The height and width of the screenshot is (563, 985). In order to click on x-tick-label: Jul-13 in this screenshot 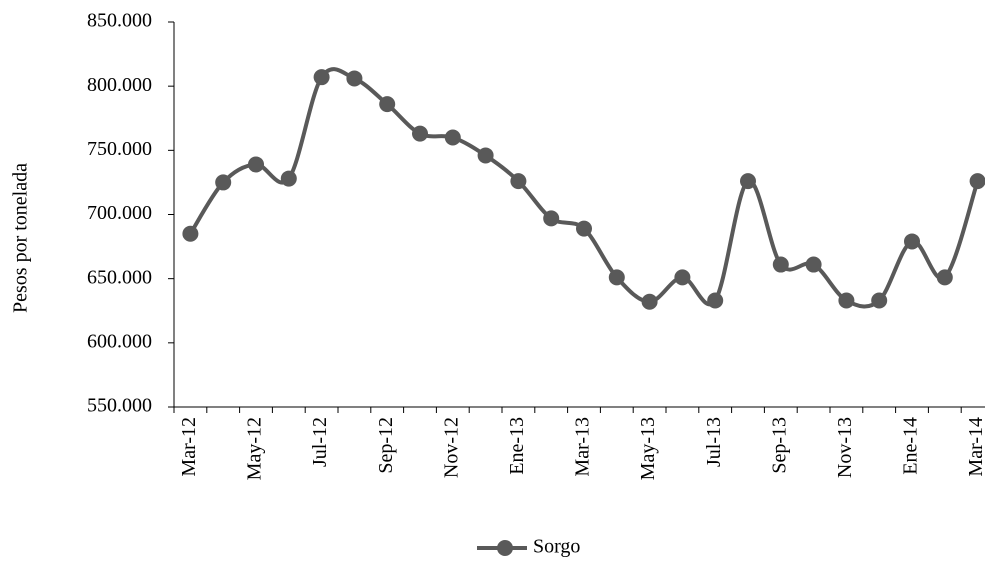, I will do `click(714, 442)`.